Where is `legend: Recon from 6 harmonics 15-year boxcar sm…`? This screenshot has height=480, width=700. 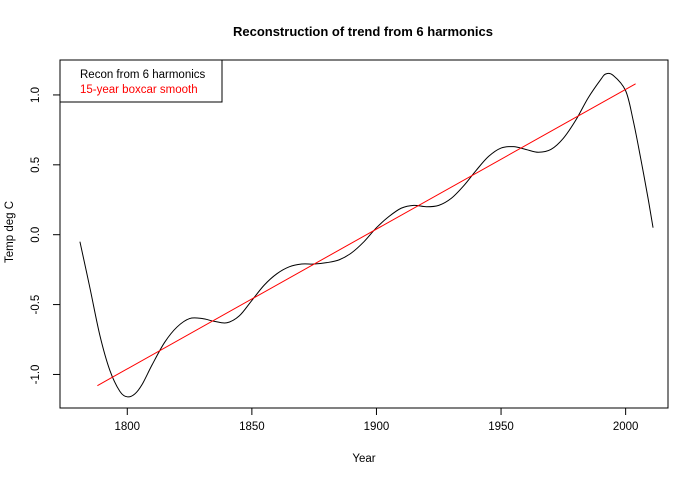 legend: Recon from 6 harmonics 15-year boxcar sm… is located at coordinates (141, 81).